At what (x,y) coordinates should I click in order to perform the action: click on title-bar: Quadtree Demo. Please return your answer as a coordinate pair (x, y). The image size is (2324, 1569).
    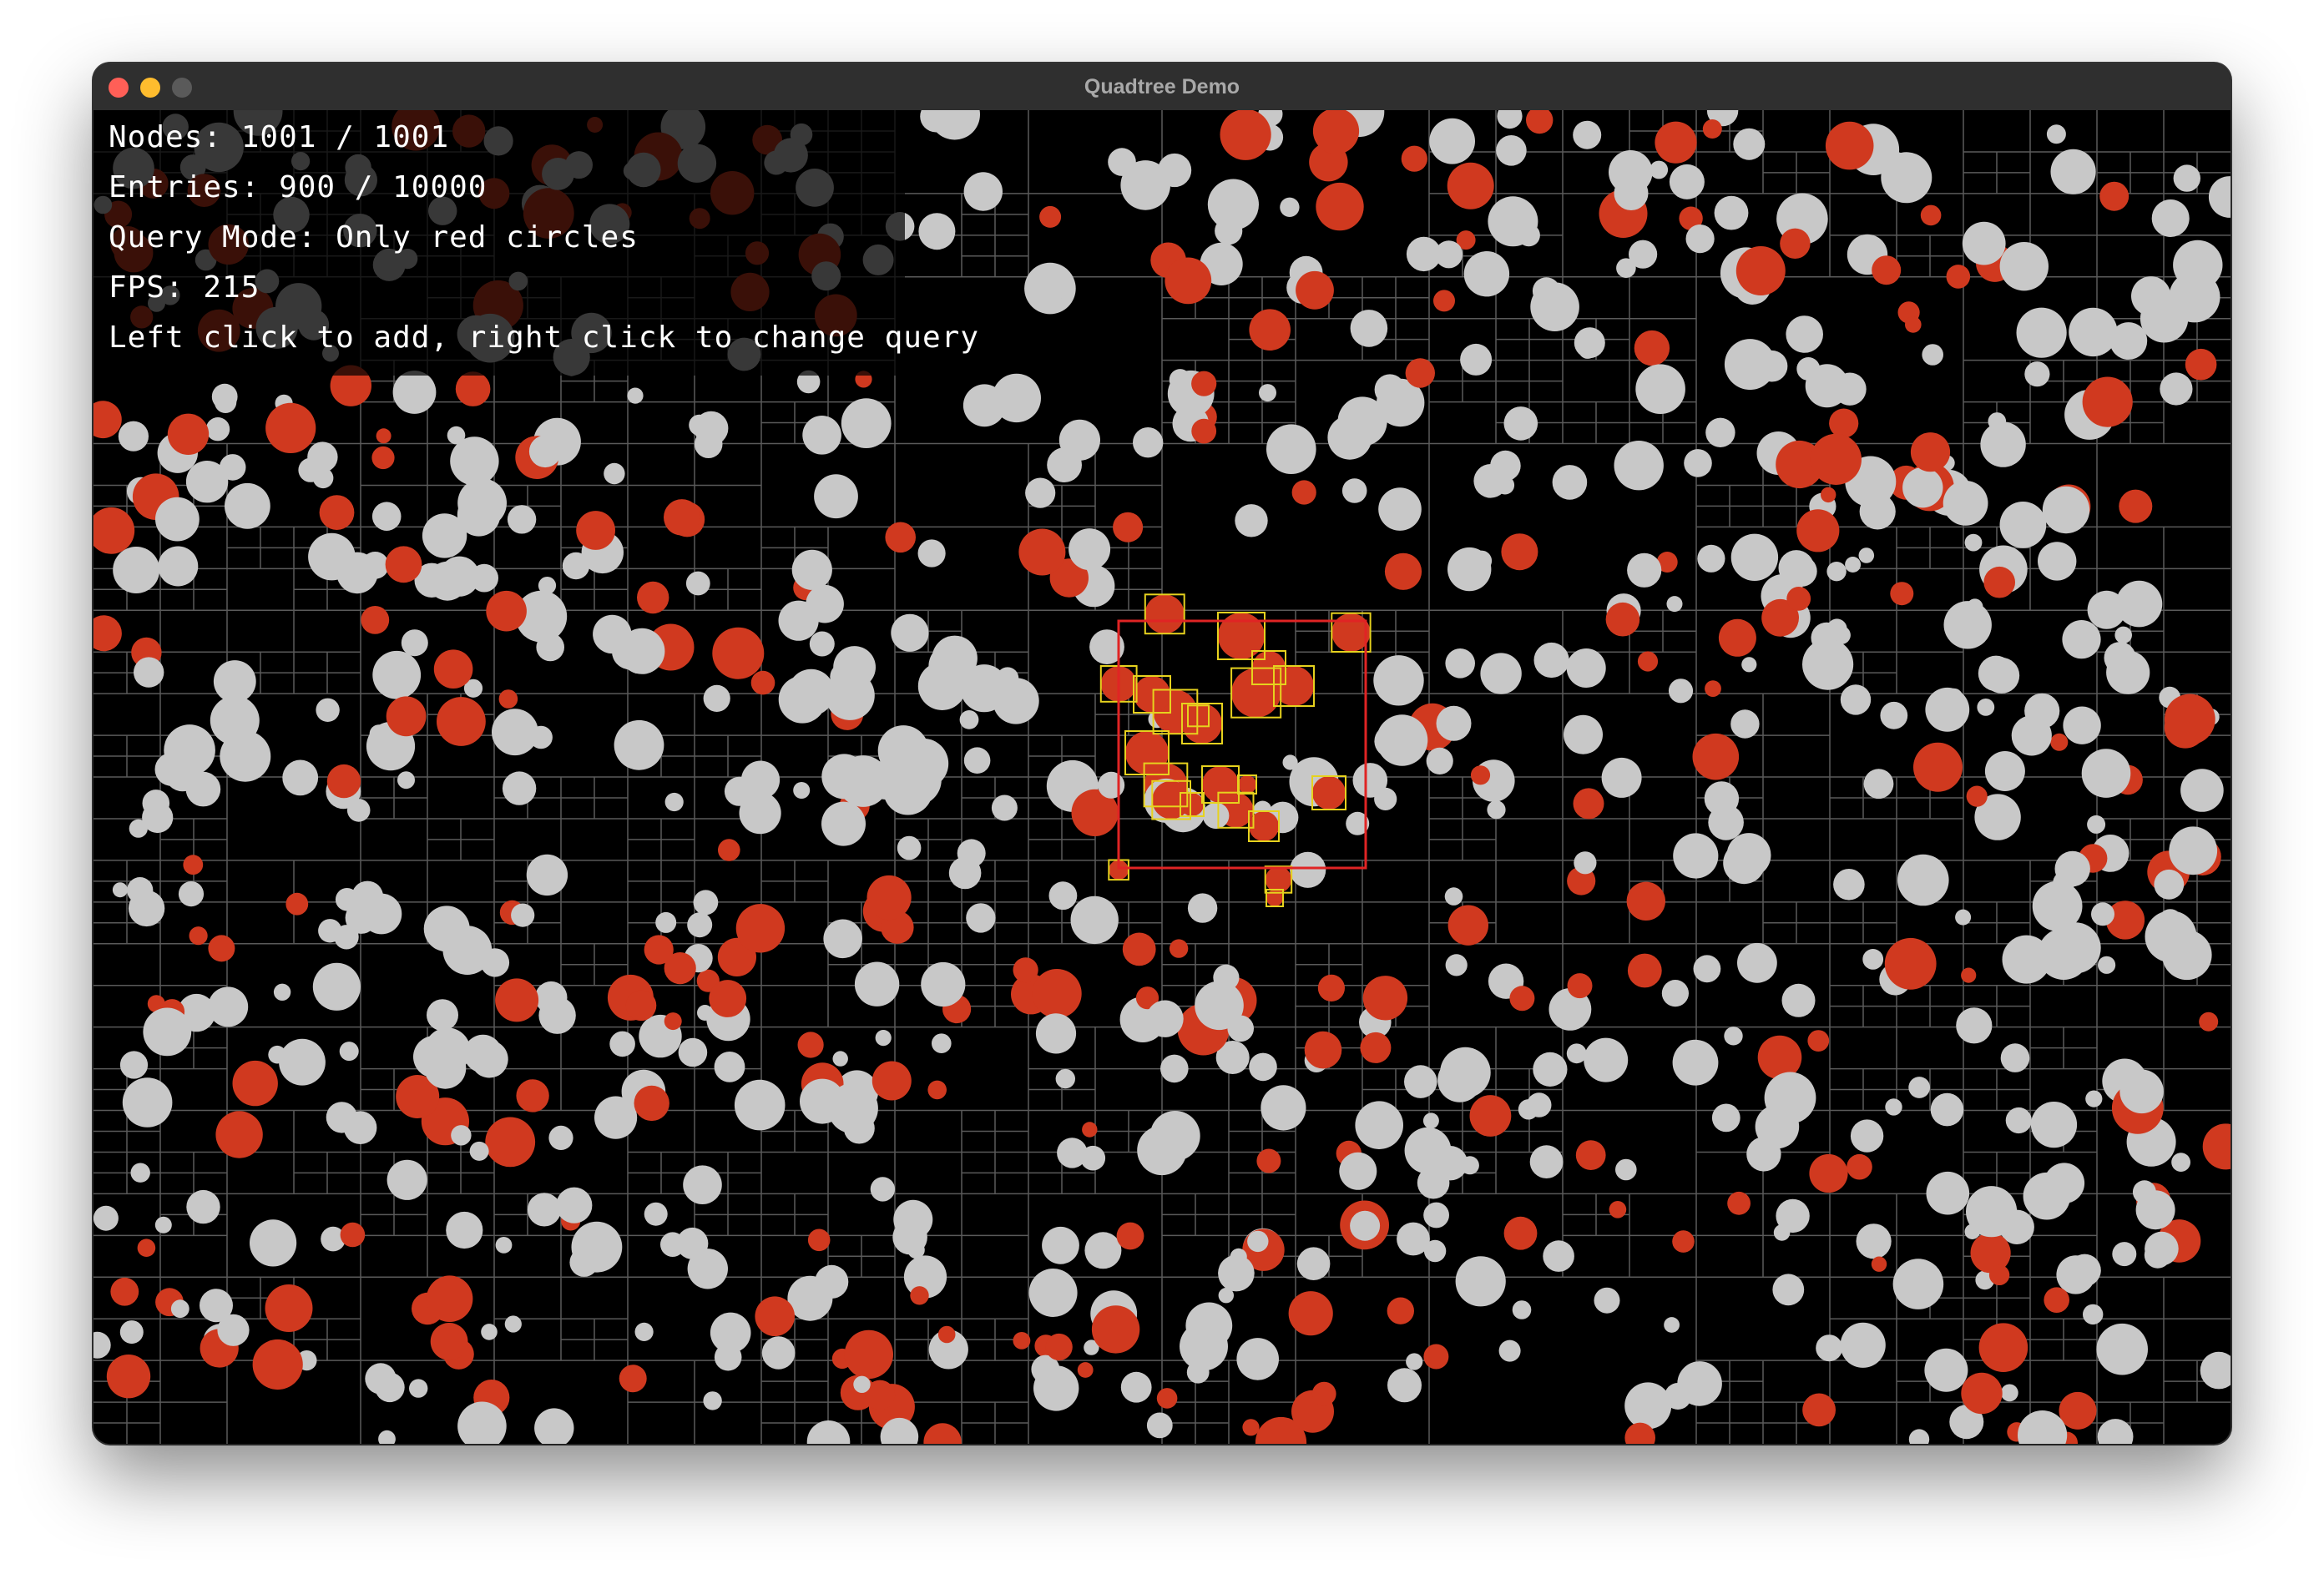
    Looking at the image, I should click on (1162, 87).